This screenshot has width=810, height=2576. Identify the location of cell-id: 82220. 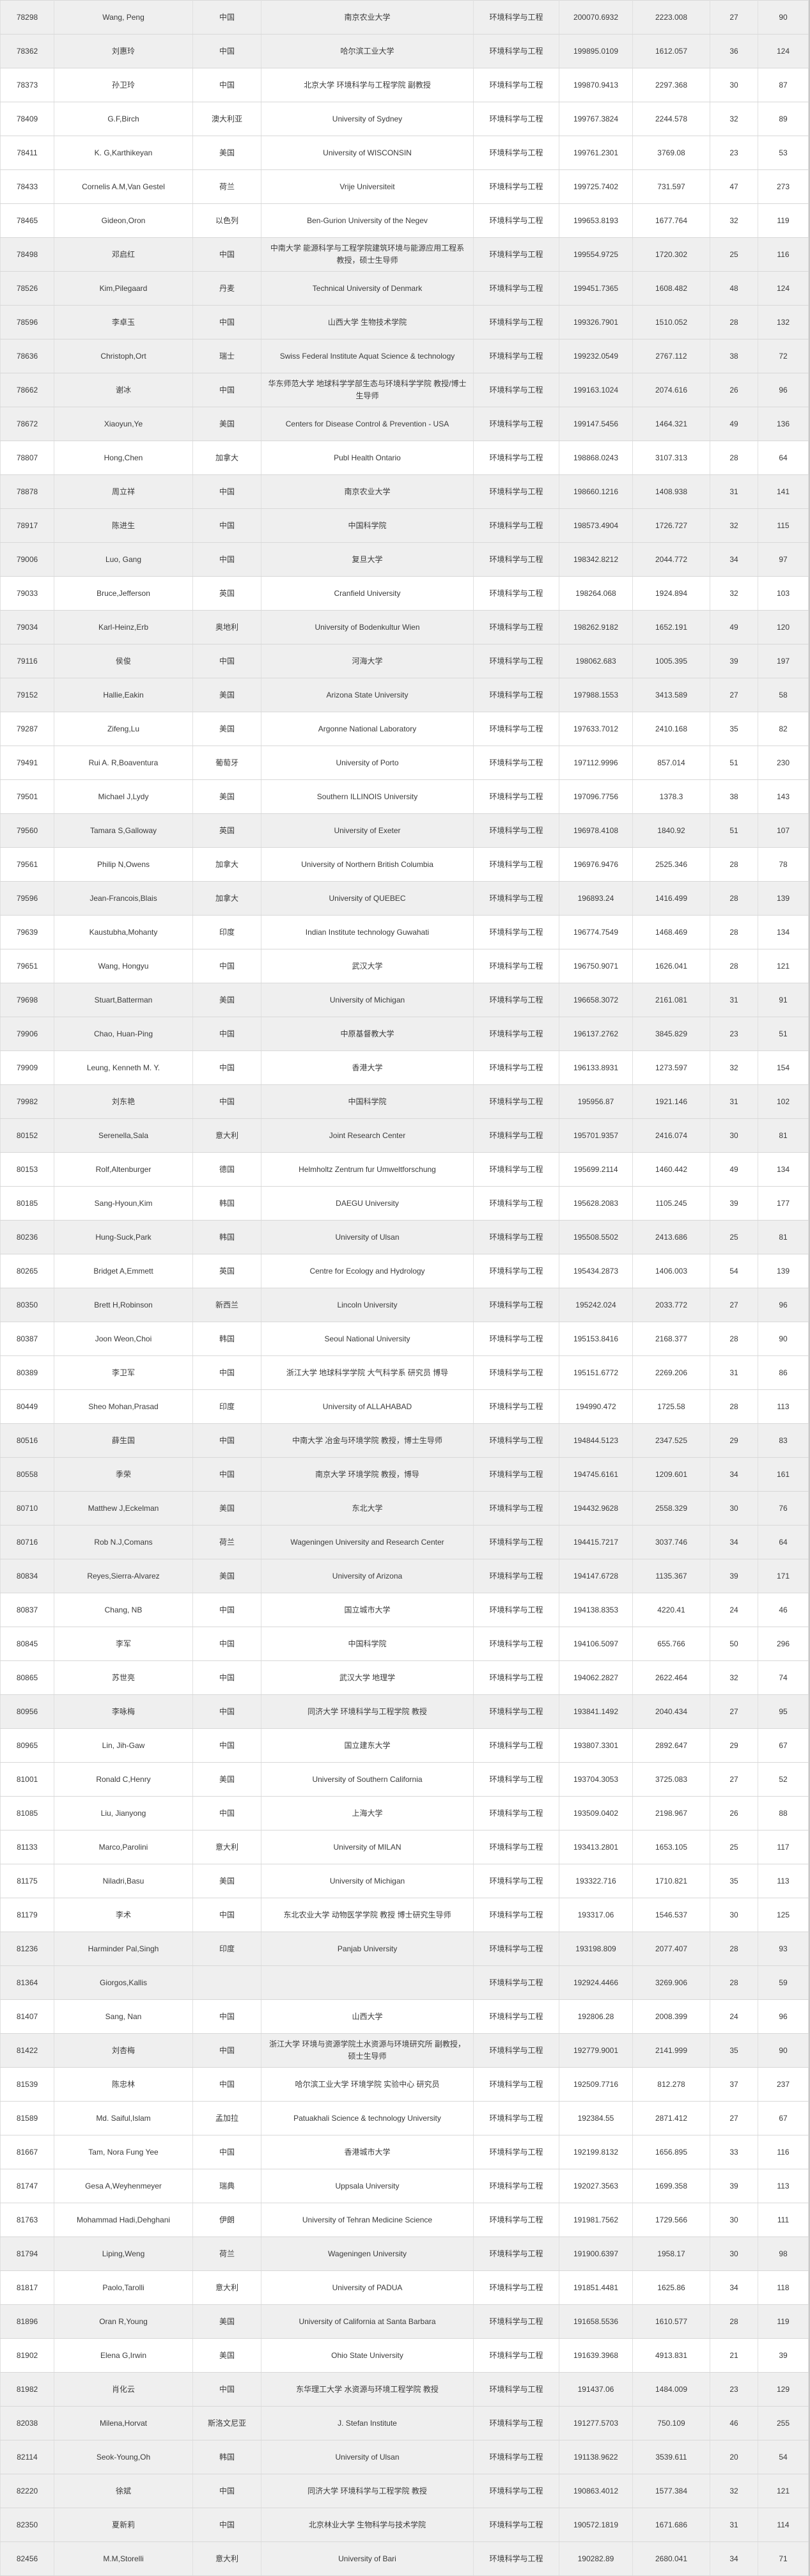
(27, 2491).